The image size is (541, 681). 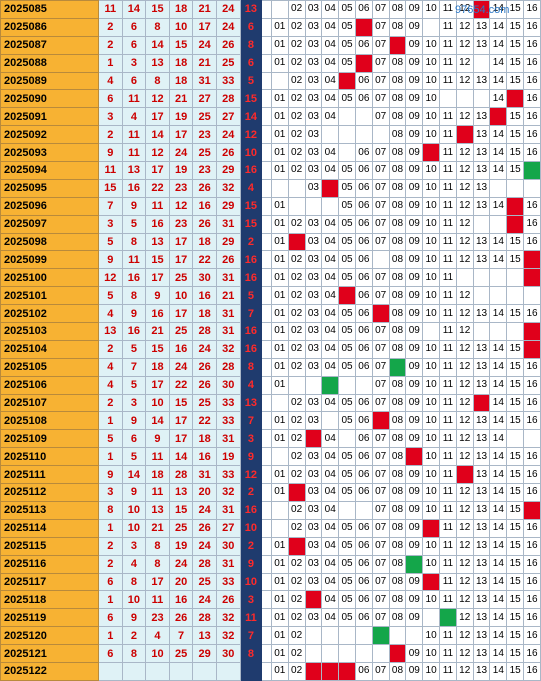 I want to click on red-ball-number: 22, so click(x=157, y=188).